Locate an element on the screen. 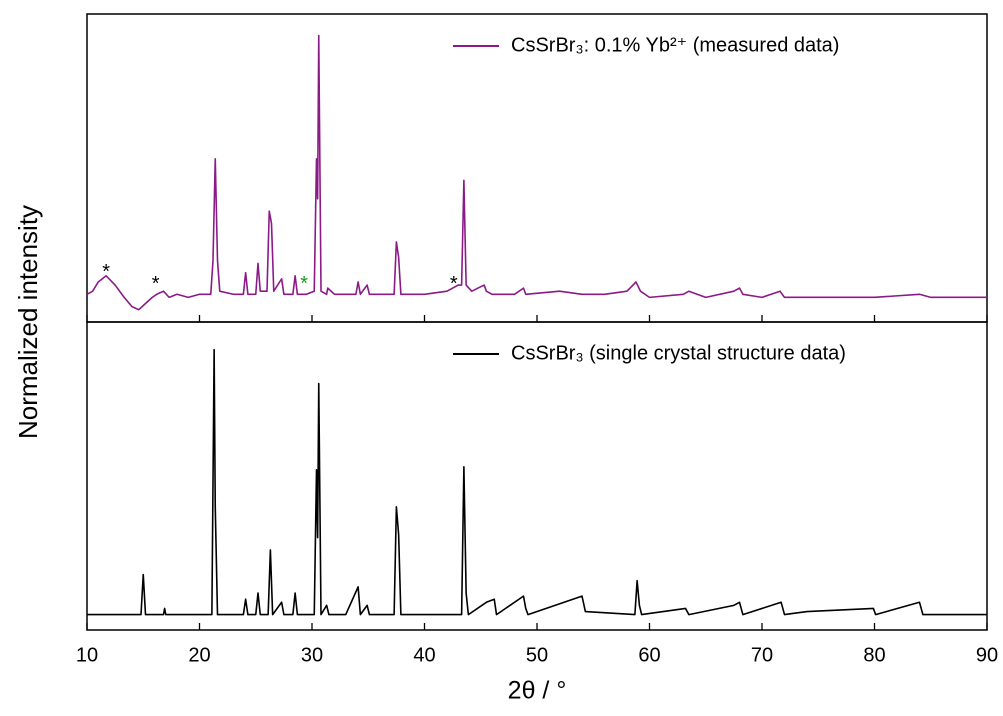 The width and height of the screenshot is (1003, 716). y-axis-label: Normalized intensity is located at coordinates (28, 322).